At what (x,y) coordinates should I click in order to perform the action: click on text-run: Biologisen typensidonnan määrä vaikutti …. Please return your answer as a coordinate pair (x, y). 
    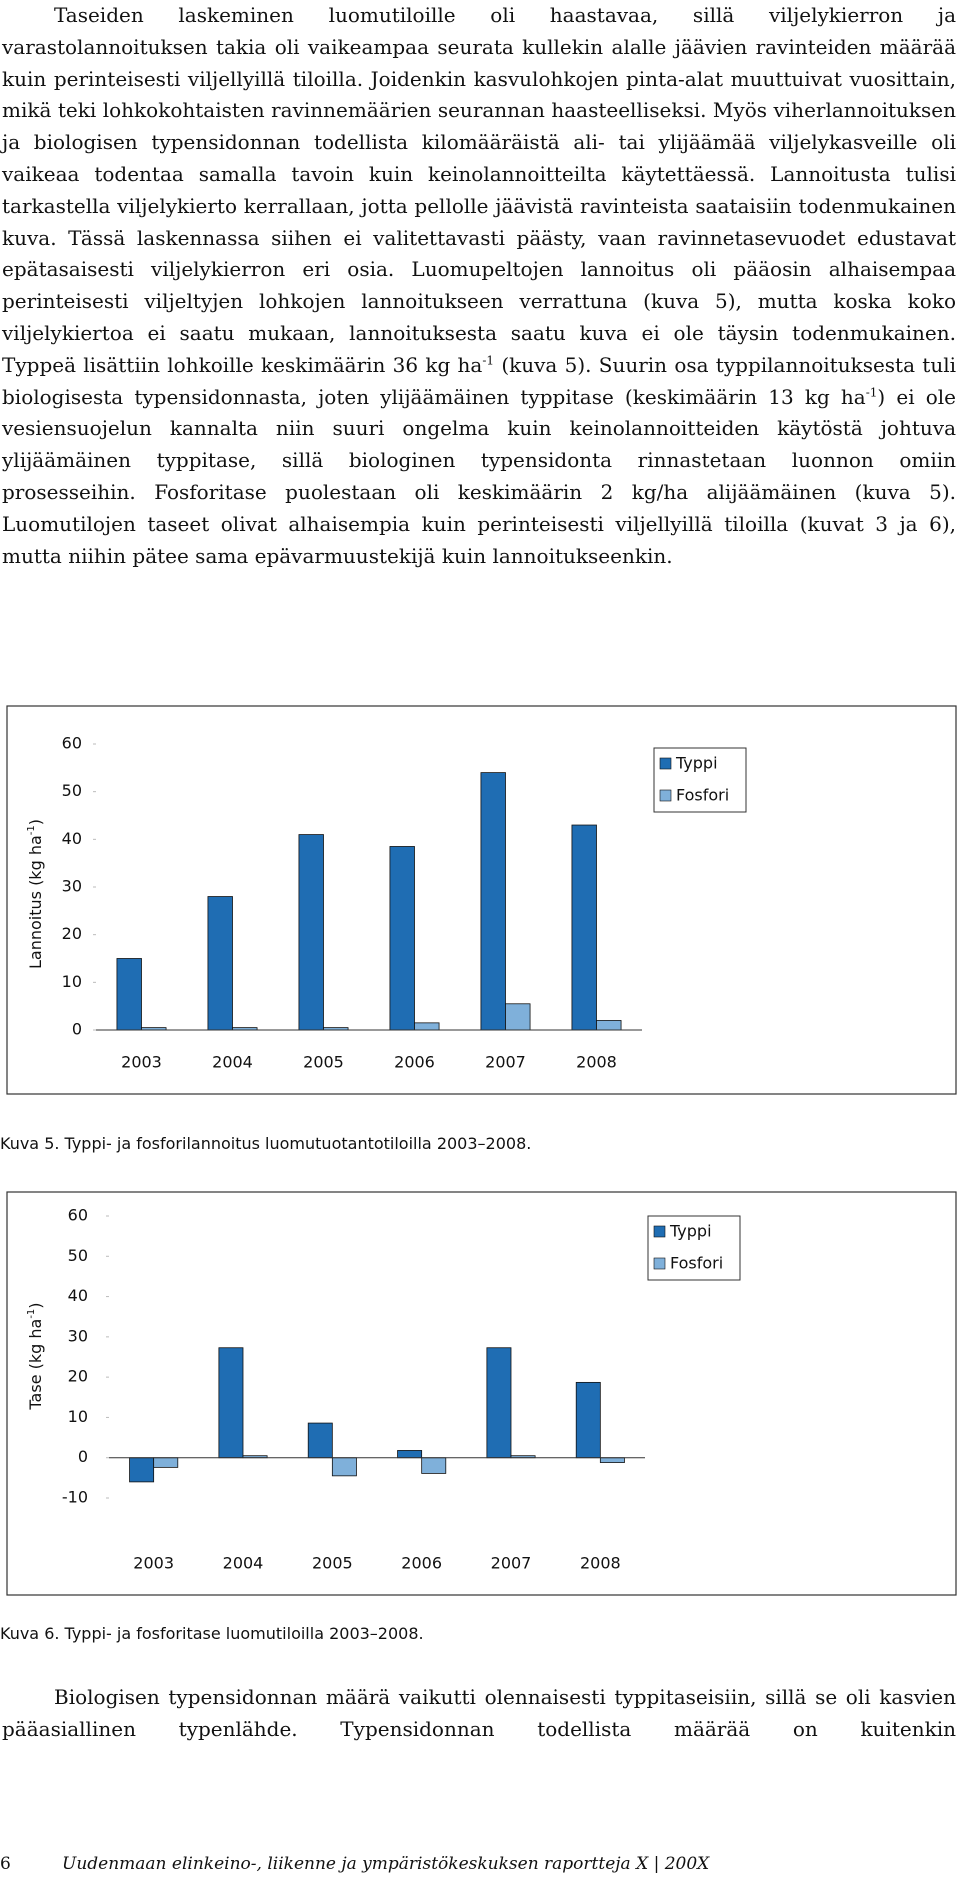
    Looking at the image, I should click on (479, 1713).